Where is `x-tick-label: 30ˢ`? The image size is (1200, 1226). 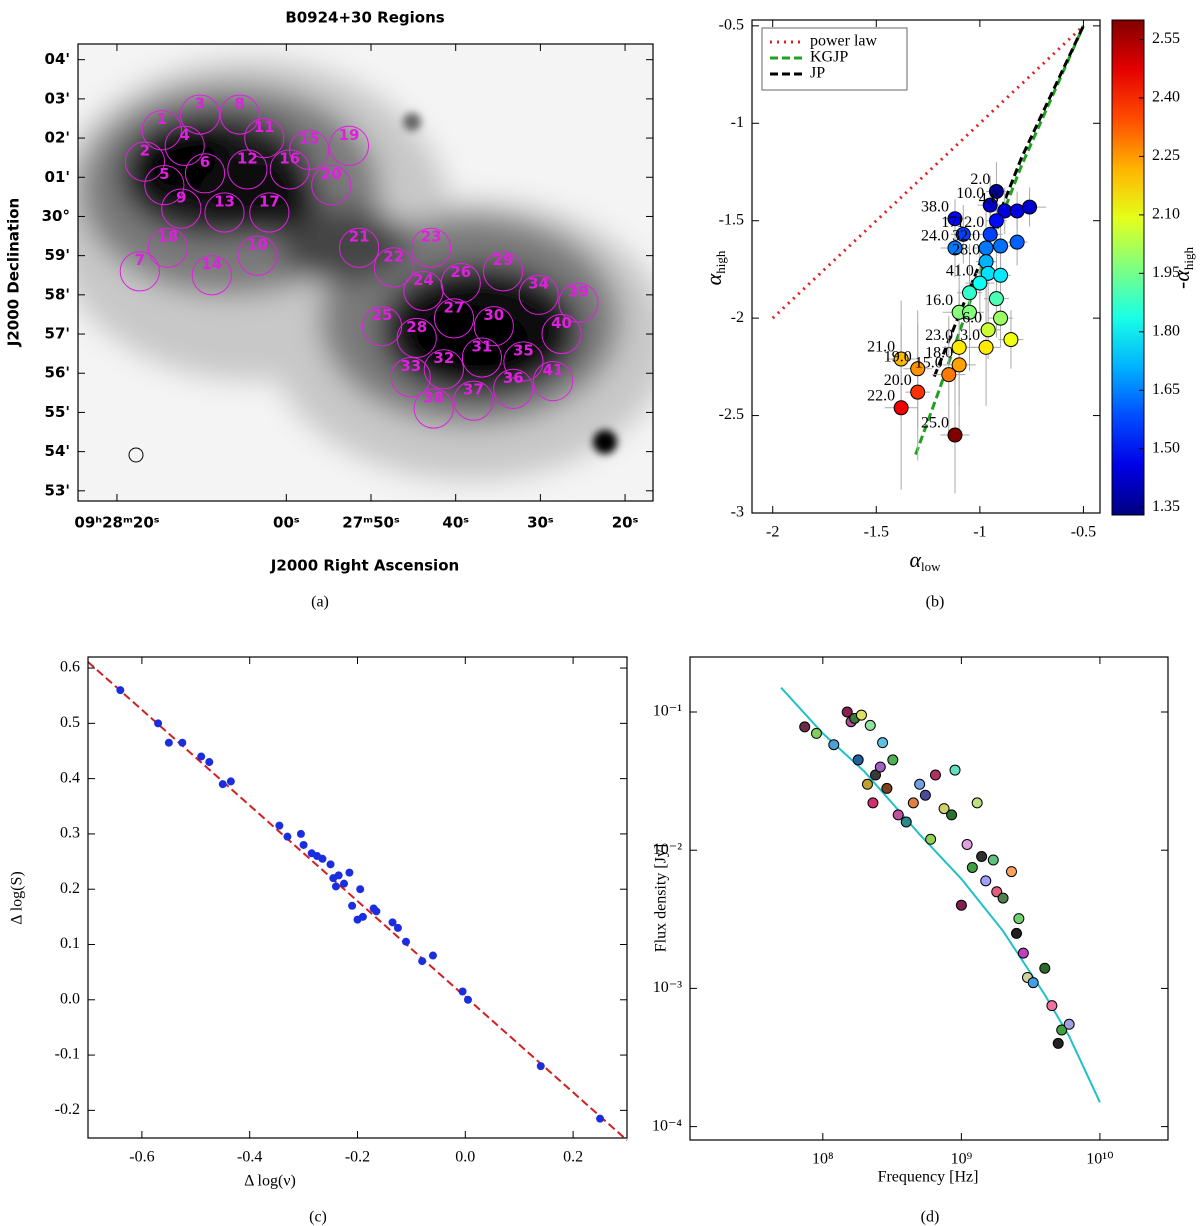
x-tick-label: 30ˢ is located at coordinates (540, 523).